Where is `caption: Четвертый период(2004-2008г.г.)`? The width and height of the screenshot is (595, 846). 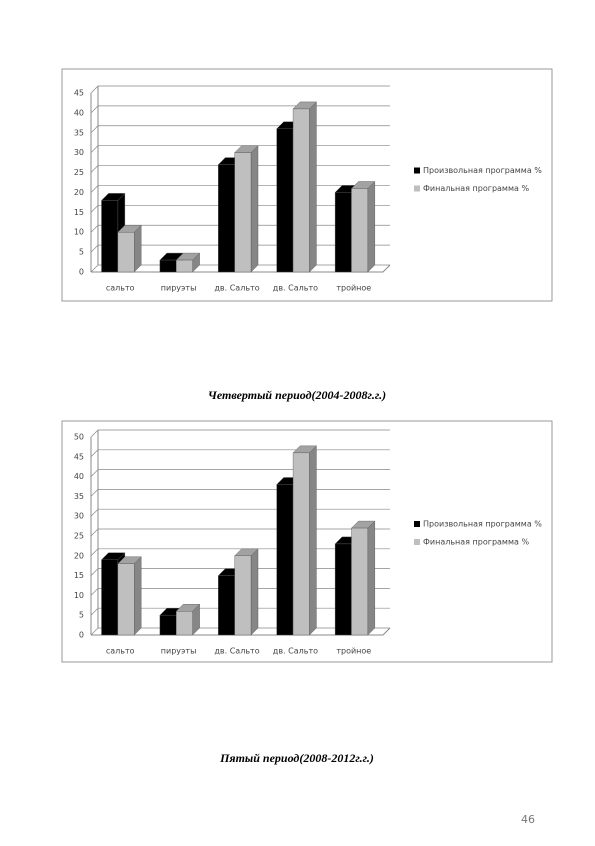 caption: Четвертый период(2004-2008г.г.) is located at coordinates (297, 395).